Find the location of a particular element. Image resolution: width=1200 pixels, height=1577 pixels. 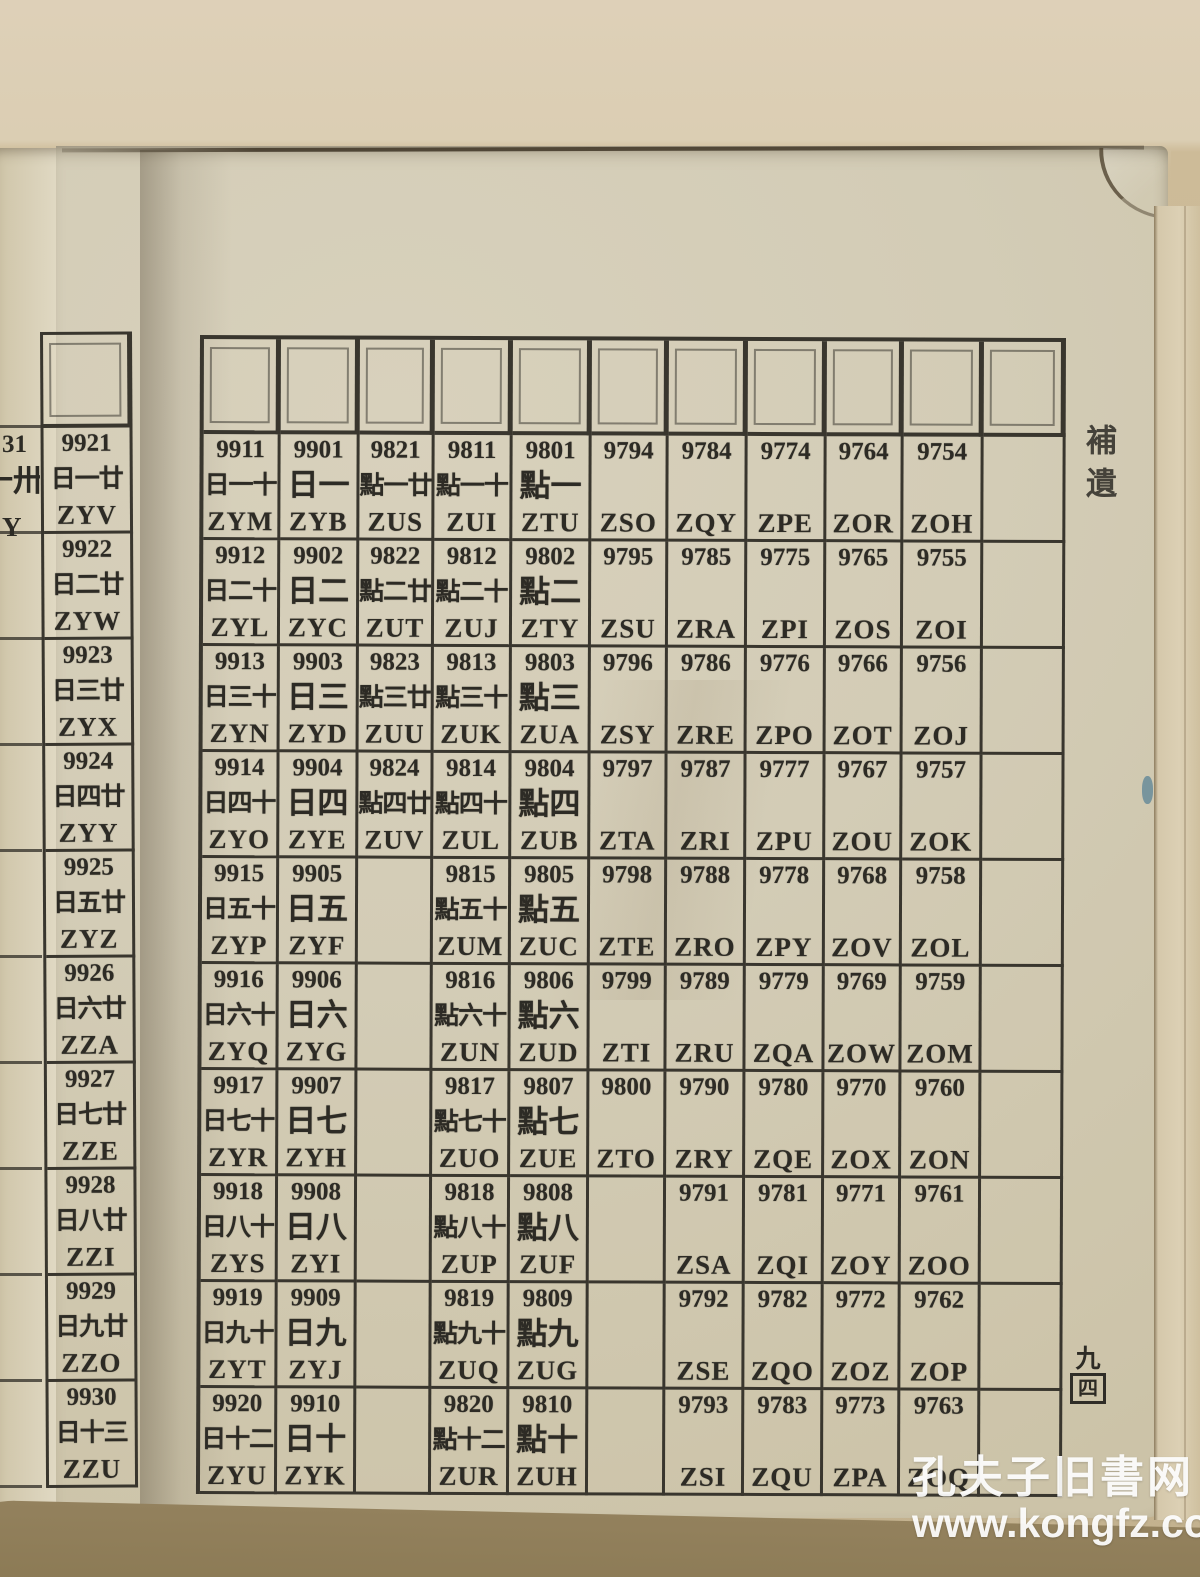

cell-characters: 日七十 is located at coordinates (238, 1120).